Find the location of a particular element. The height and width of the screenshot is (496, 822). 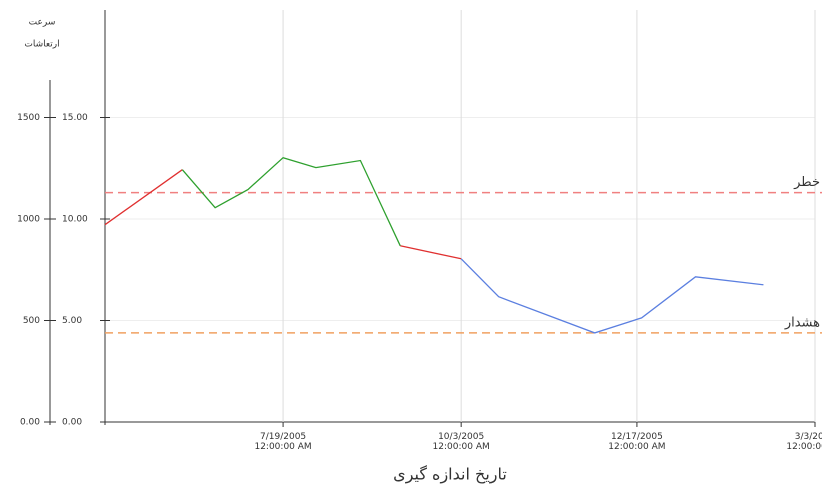

y2-tick-label: 15.00 is located at coordinates (75, 118).